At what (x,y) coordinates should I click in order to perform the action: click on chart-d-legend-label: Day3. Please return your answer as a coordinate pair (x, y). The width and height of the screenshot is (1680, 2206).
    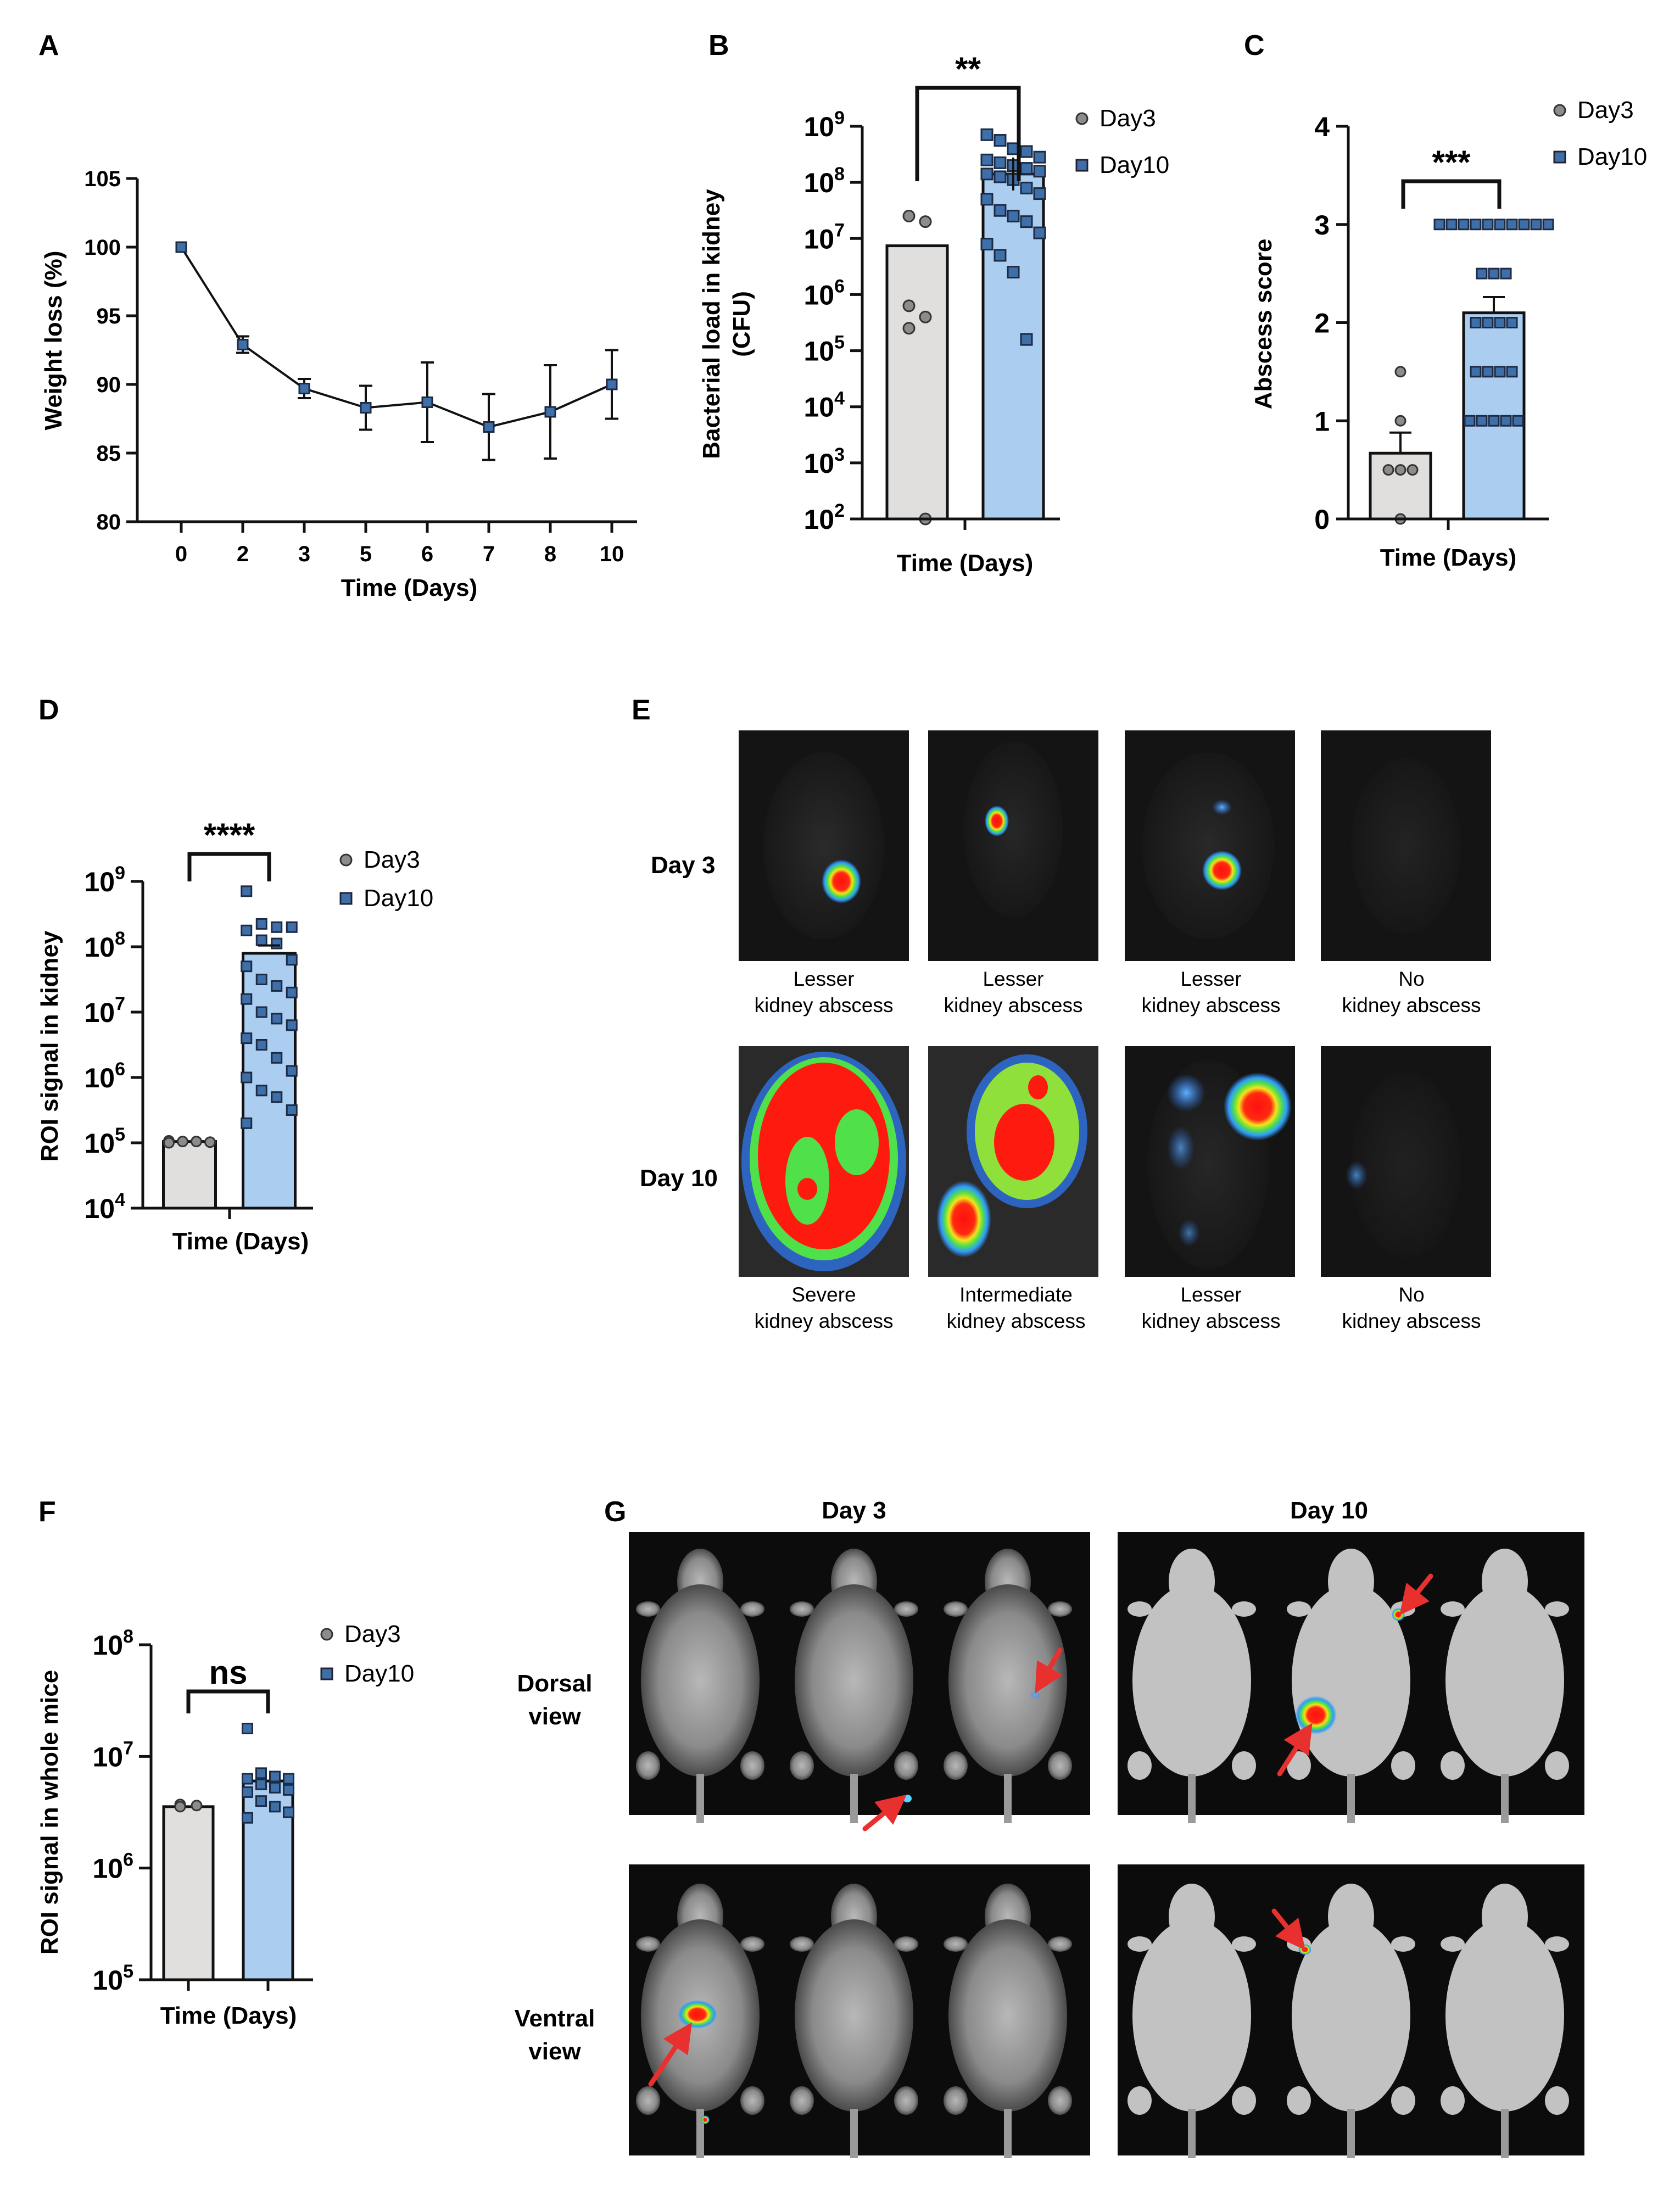
    Looking at the image, I should click on (392, 859).